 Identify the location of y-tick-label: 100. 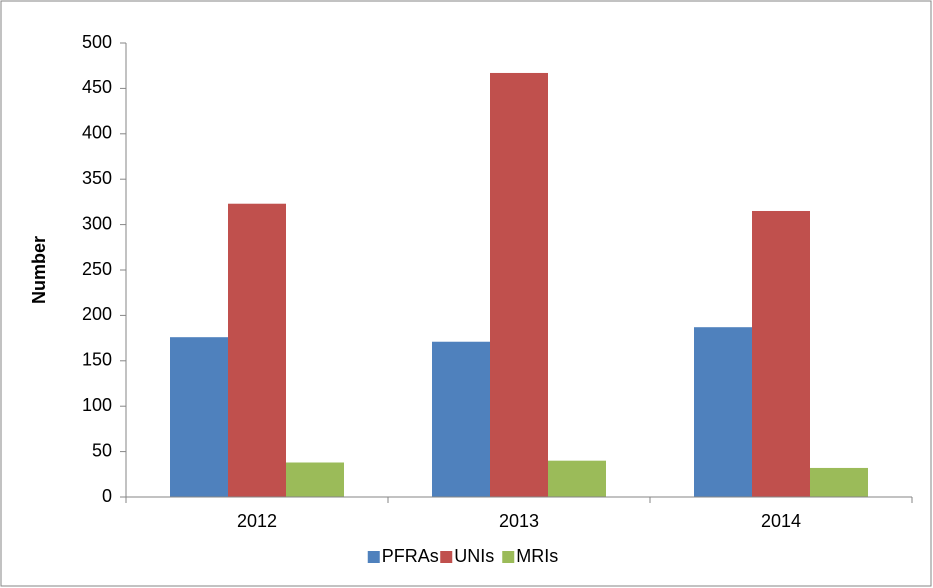
(97, 405).